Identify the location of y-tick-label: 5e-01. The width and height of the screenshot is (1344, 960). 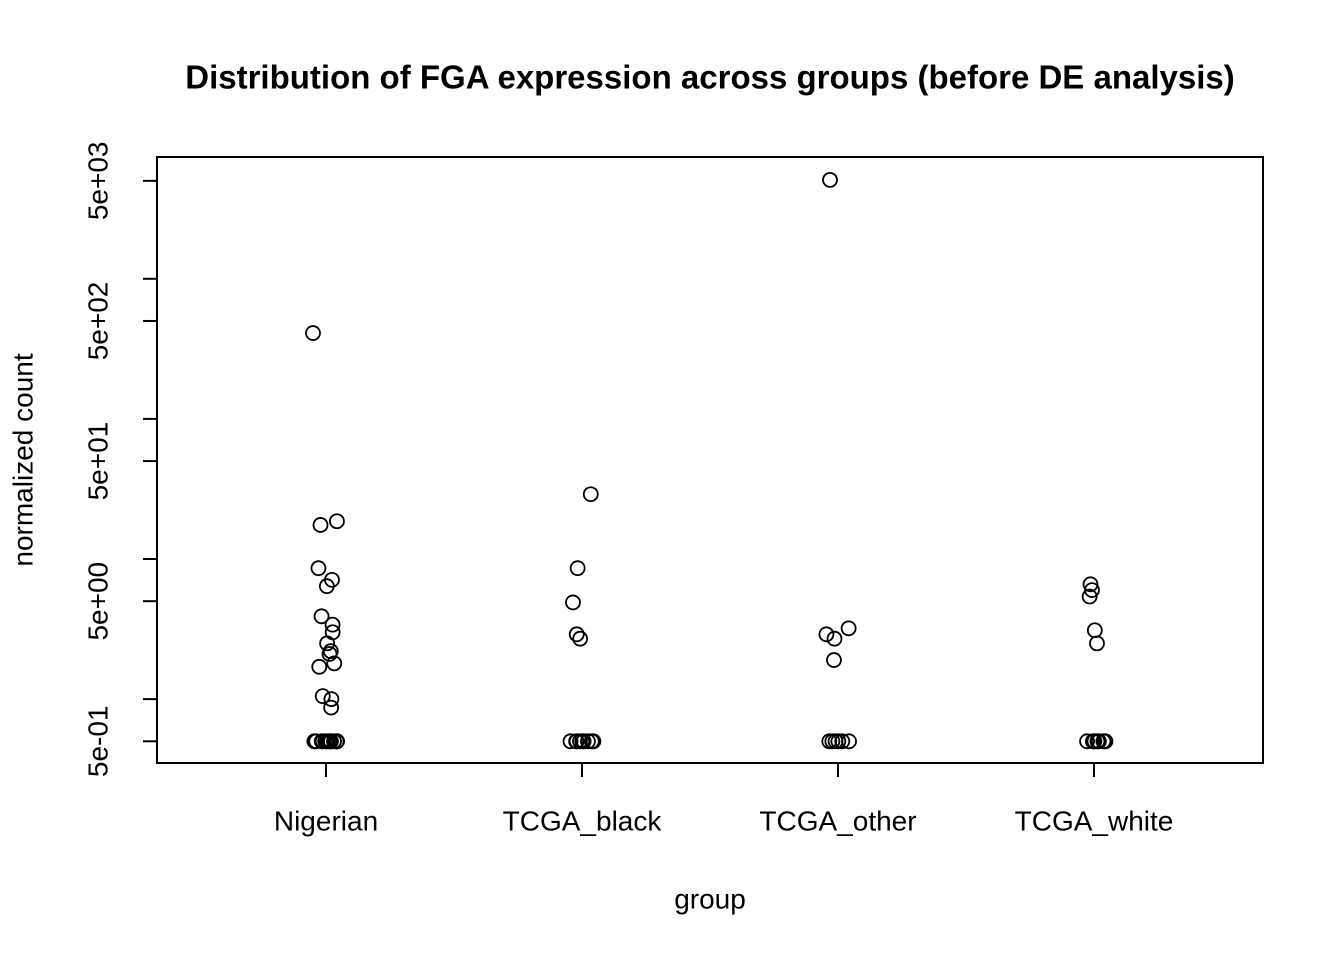
(97, 741).